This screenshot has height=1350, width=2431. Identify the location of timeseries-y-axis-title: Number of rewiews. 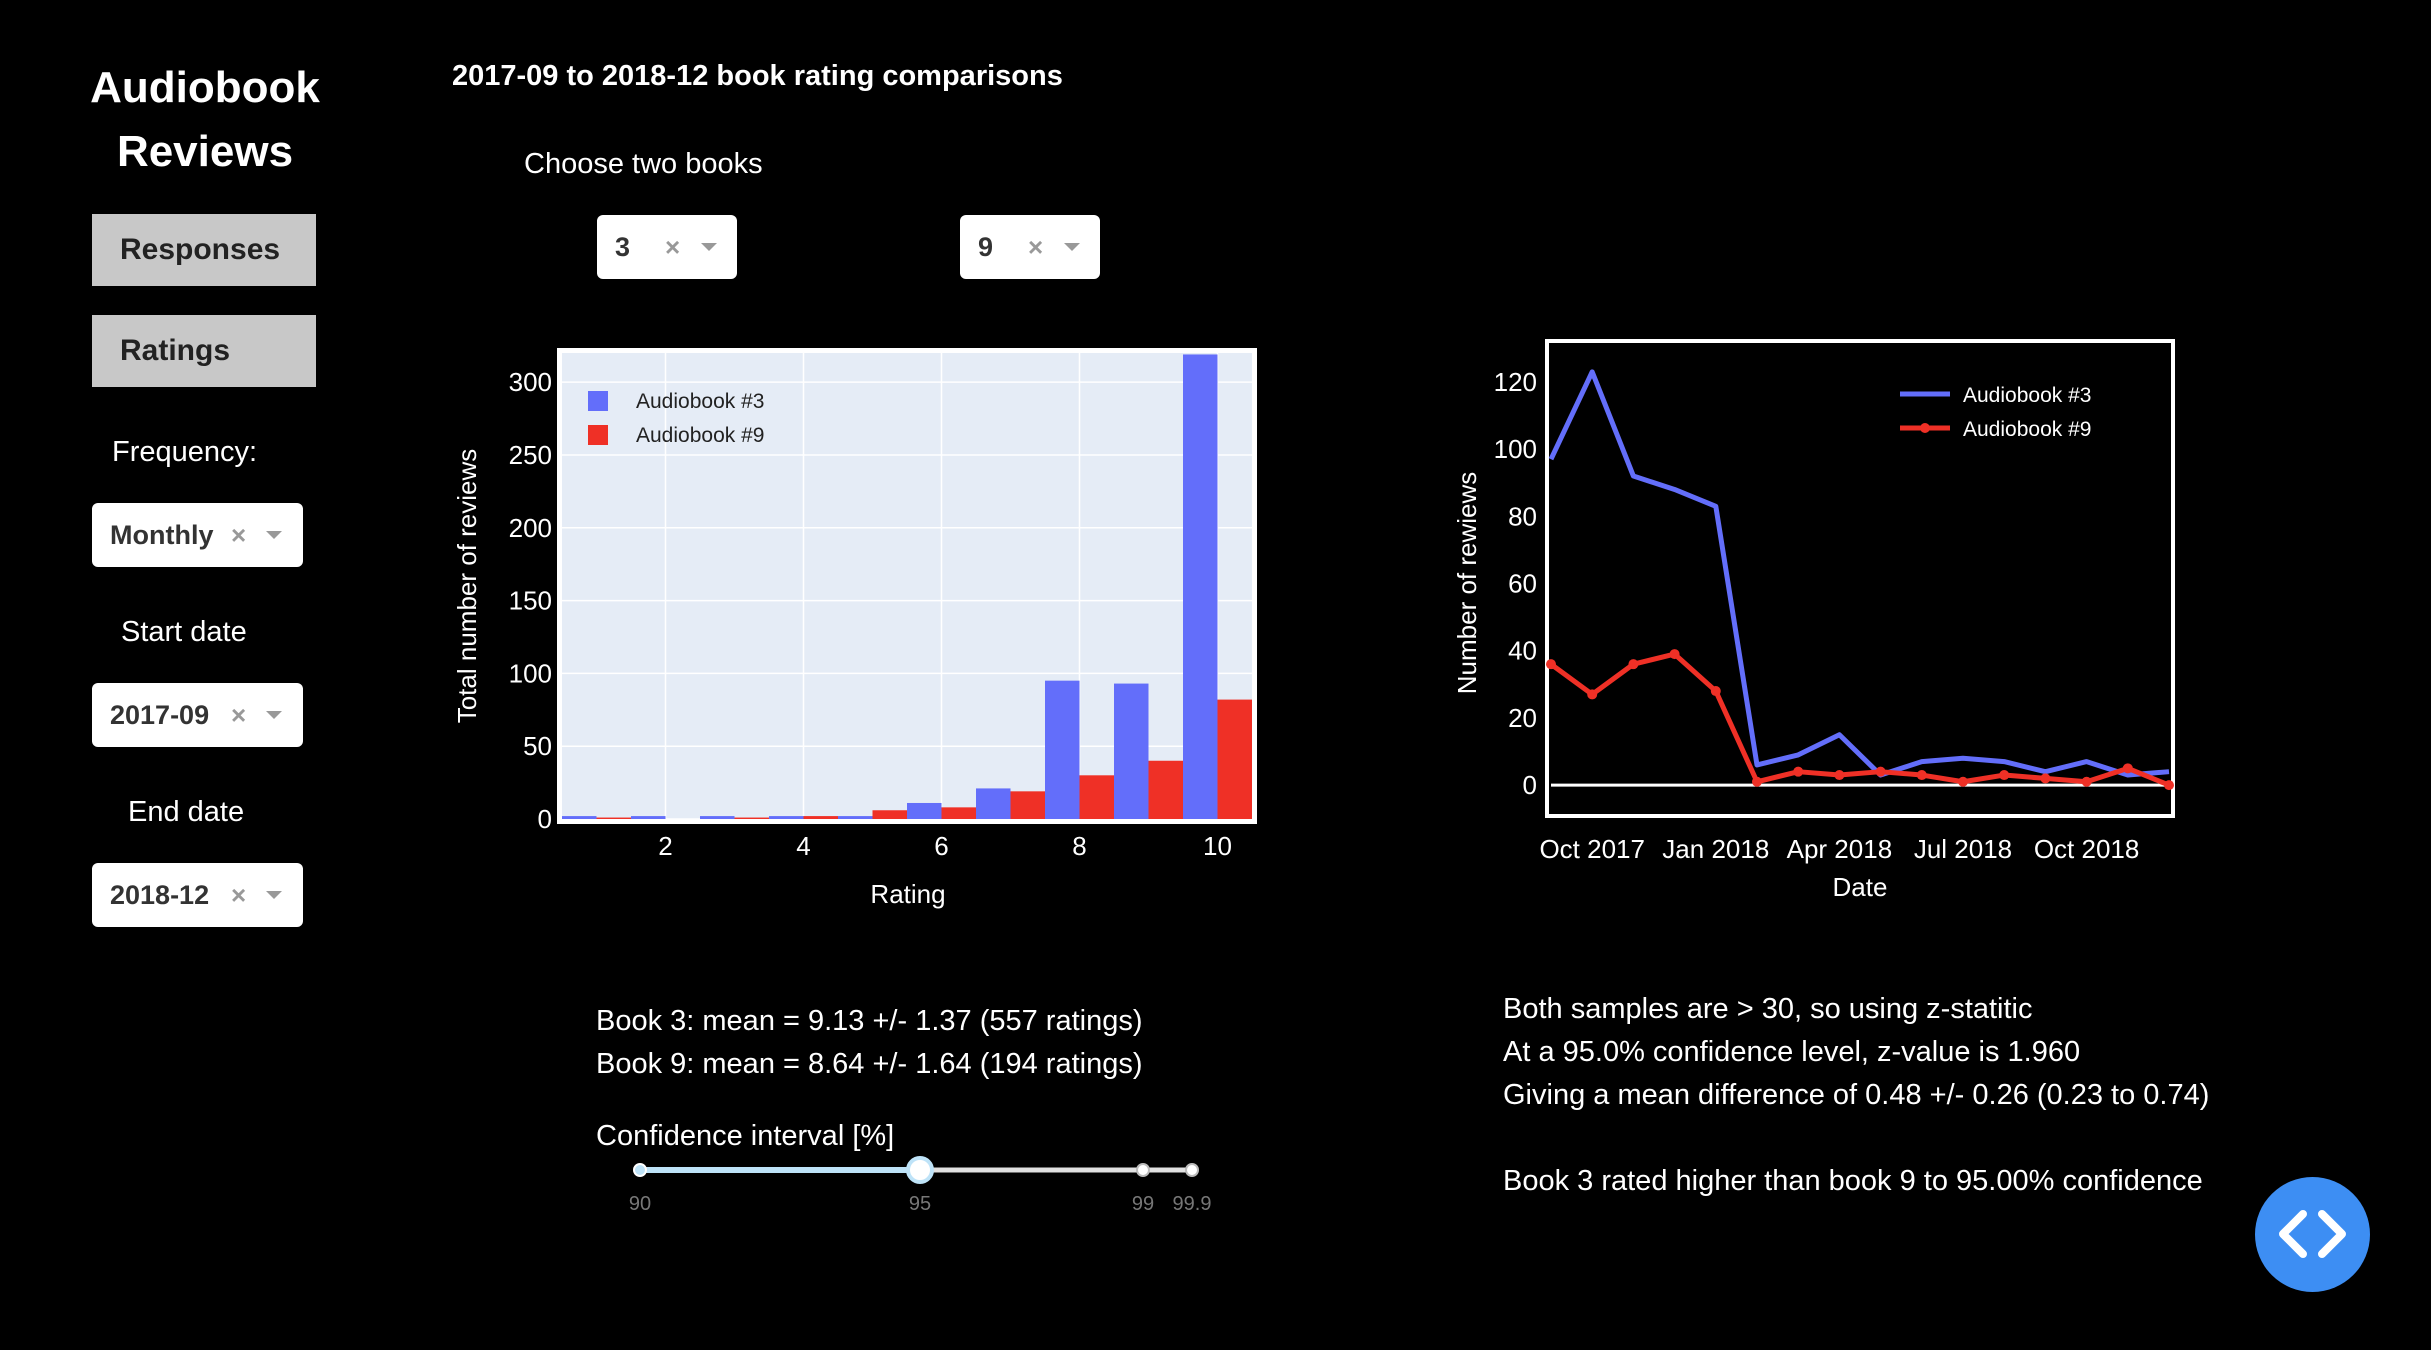
(1467, 583).